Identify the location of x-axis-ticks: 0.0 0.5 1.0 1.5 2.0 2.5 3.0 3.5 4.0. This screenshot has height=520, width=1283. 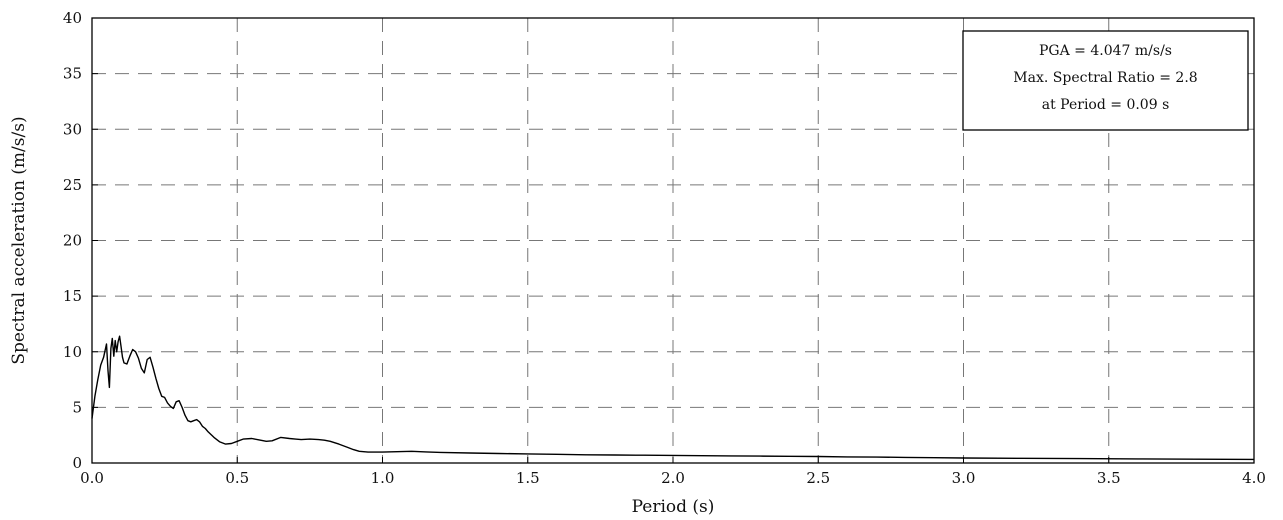
(673, 472).